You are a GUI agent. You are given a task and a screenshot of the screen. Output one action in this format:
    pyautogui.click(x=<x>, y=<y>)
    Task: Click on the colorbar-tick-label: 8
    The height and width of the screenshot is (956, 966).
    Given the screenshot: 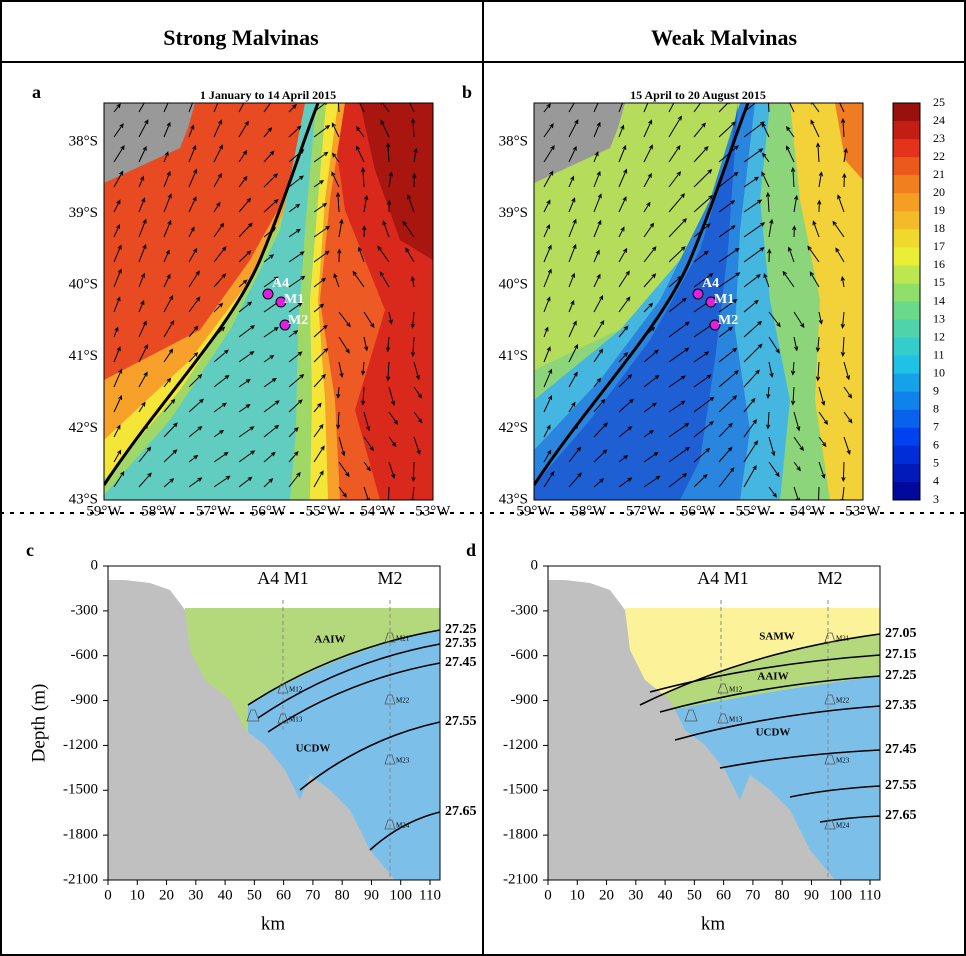 What is the action you would take?
    pyautogui.click(x=936, y=409)
    